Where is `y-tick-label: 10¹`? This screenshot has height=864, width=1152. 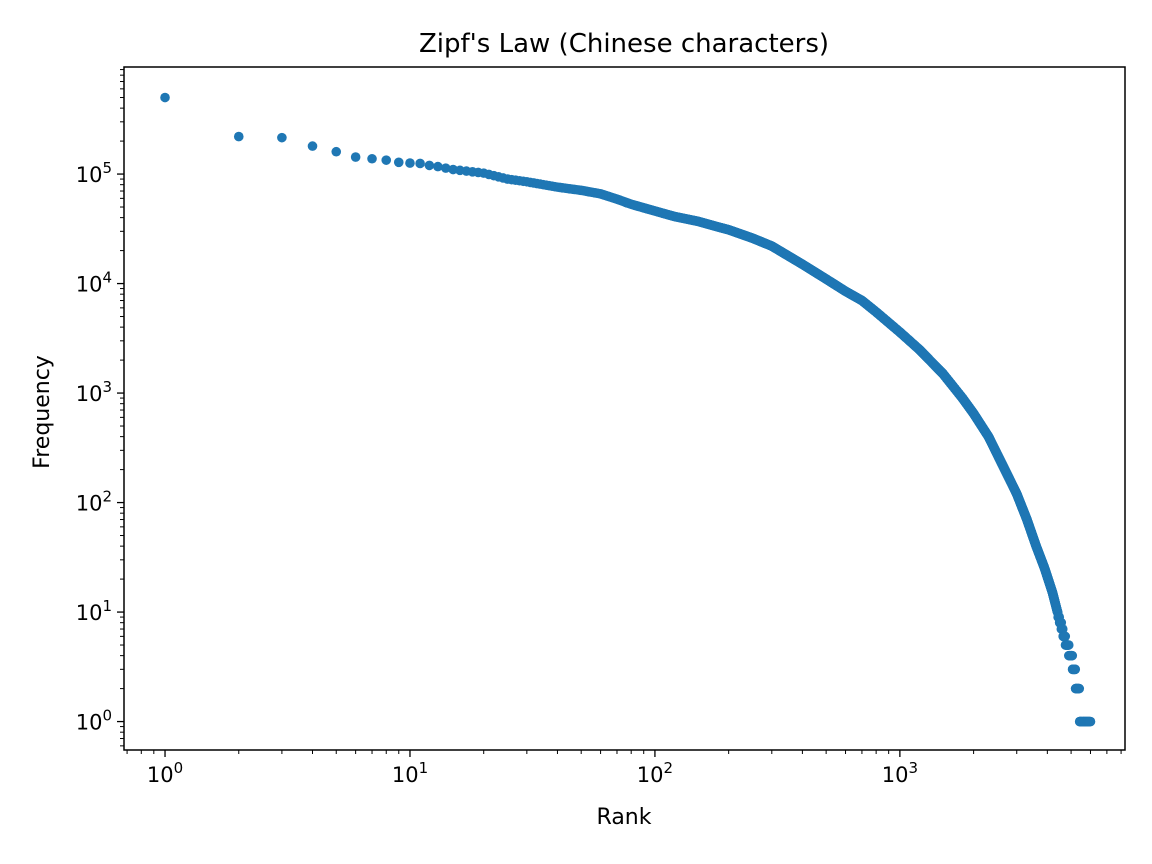
y-tick-label: 10¹ is located at coordinates (94, 611).